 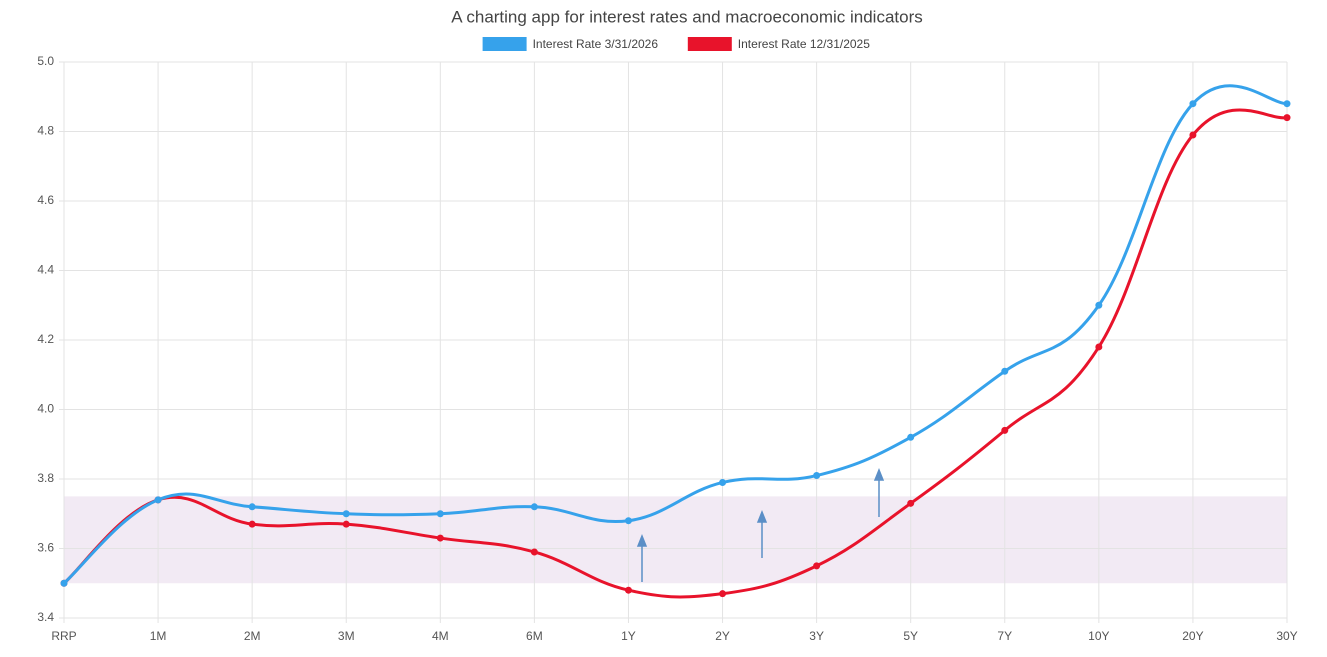 I want to click on y-tick-label: 5.0, so click(x=45, y=61).